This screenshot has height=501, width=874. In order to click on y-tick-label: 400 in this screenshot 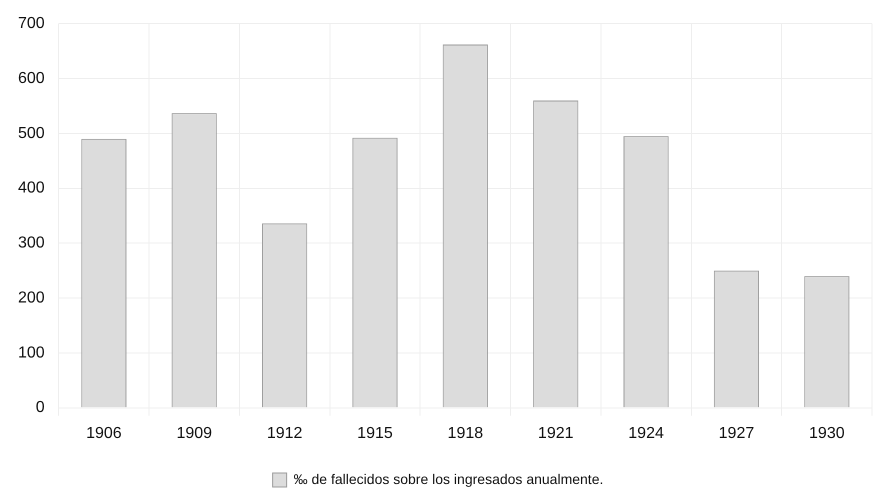, I will do `click(31, 188)`.